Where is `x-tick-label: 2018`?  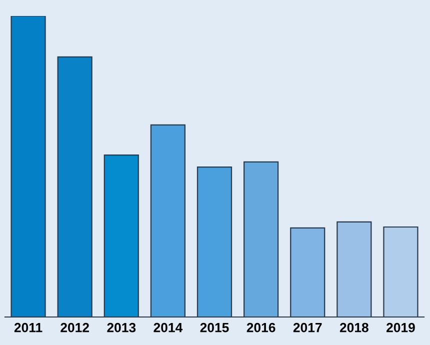 x-tick-label: 2018 is located at coordinates (354, 327).